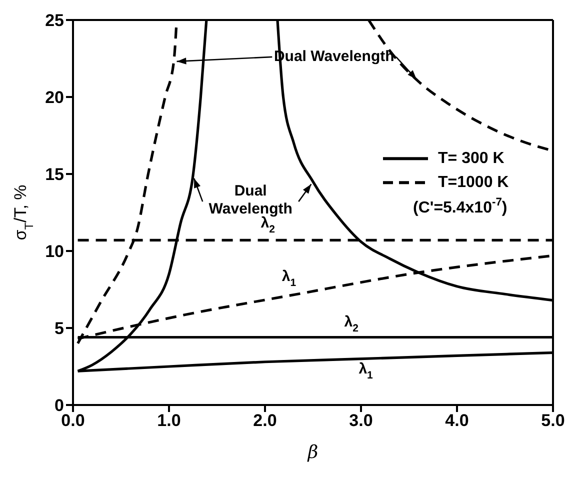 The width and height of the screenshot is (585, 479). I want to click on y-tick-label: 0, so click(59, 406).